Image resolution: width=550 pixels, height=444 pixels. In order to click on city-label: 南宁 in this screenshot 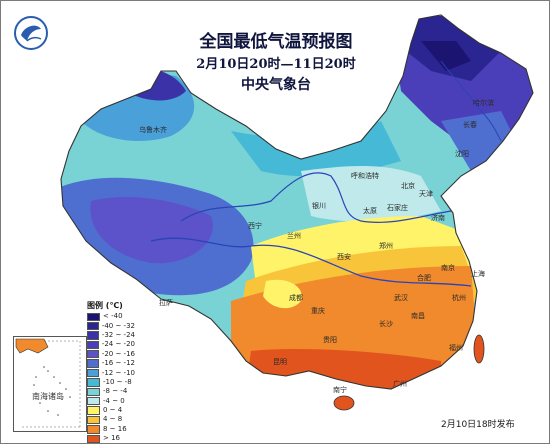, I will do `click(340, 390)`.